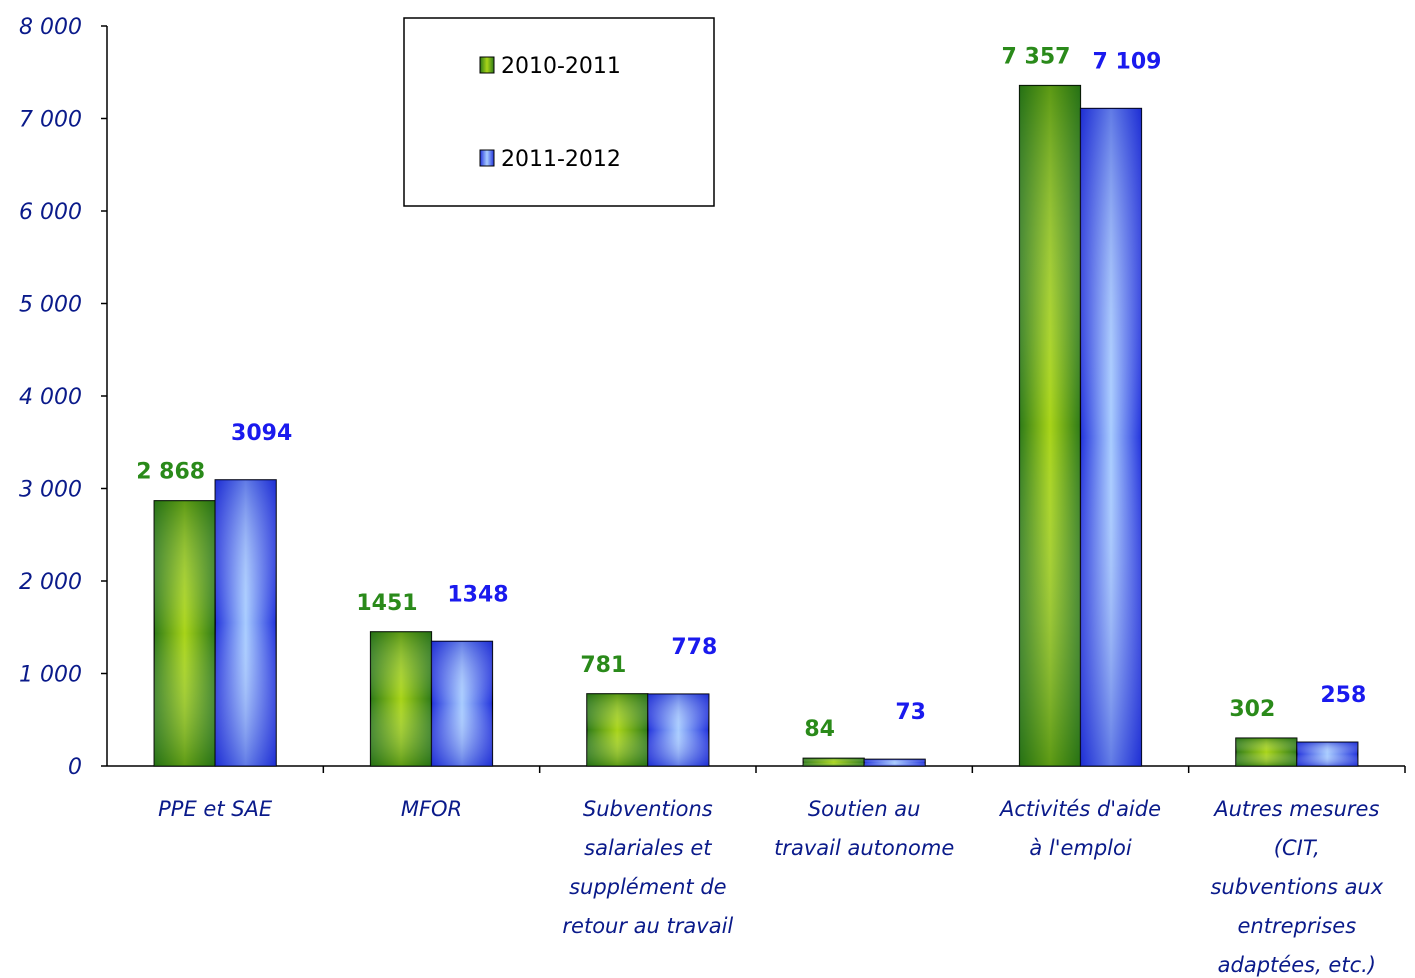 The image size is (1415, 978). What do you see at coordinates (1252, 709) in the screenshot?
I see `data-label: 302` at bounding box center [1252, 709].